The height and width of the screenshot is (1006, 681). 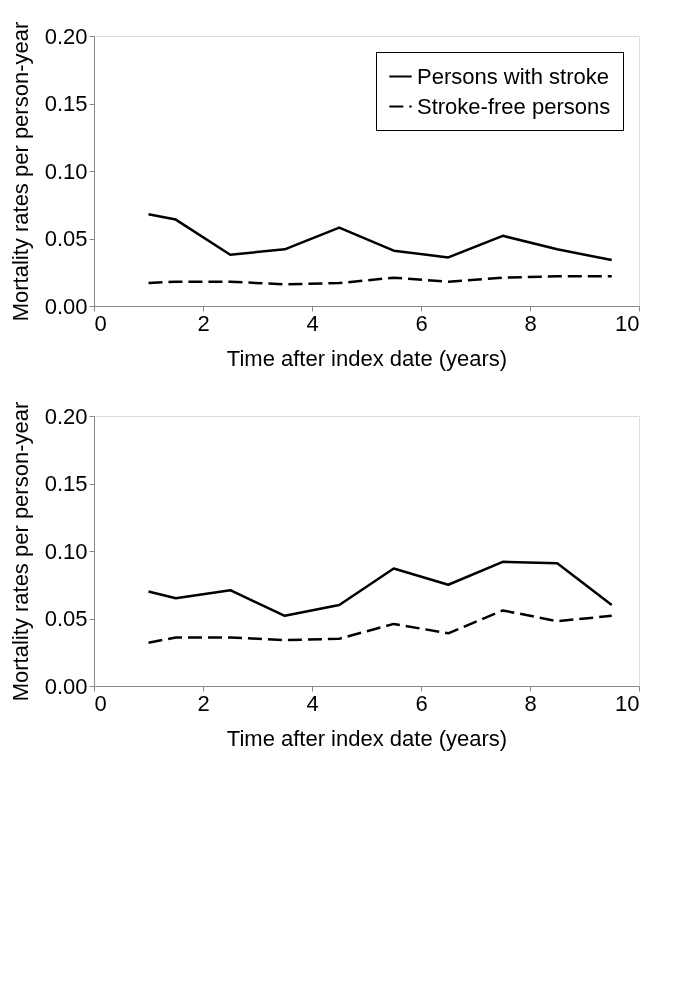 I want to click on legend-label: Persons with stroke, so click(x=513, y=76).